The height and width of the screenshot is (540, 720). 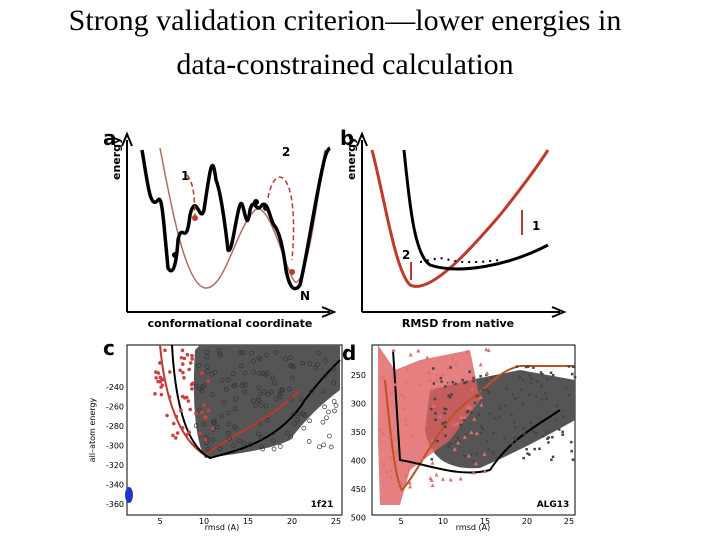 I want to click on tick-label: -240, so click(x=115, y=387).